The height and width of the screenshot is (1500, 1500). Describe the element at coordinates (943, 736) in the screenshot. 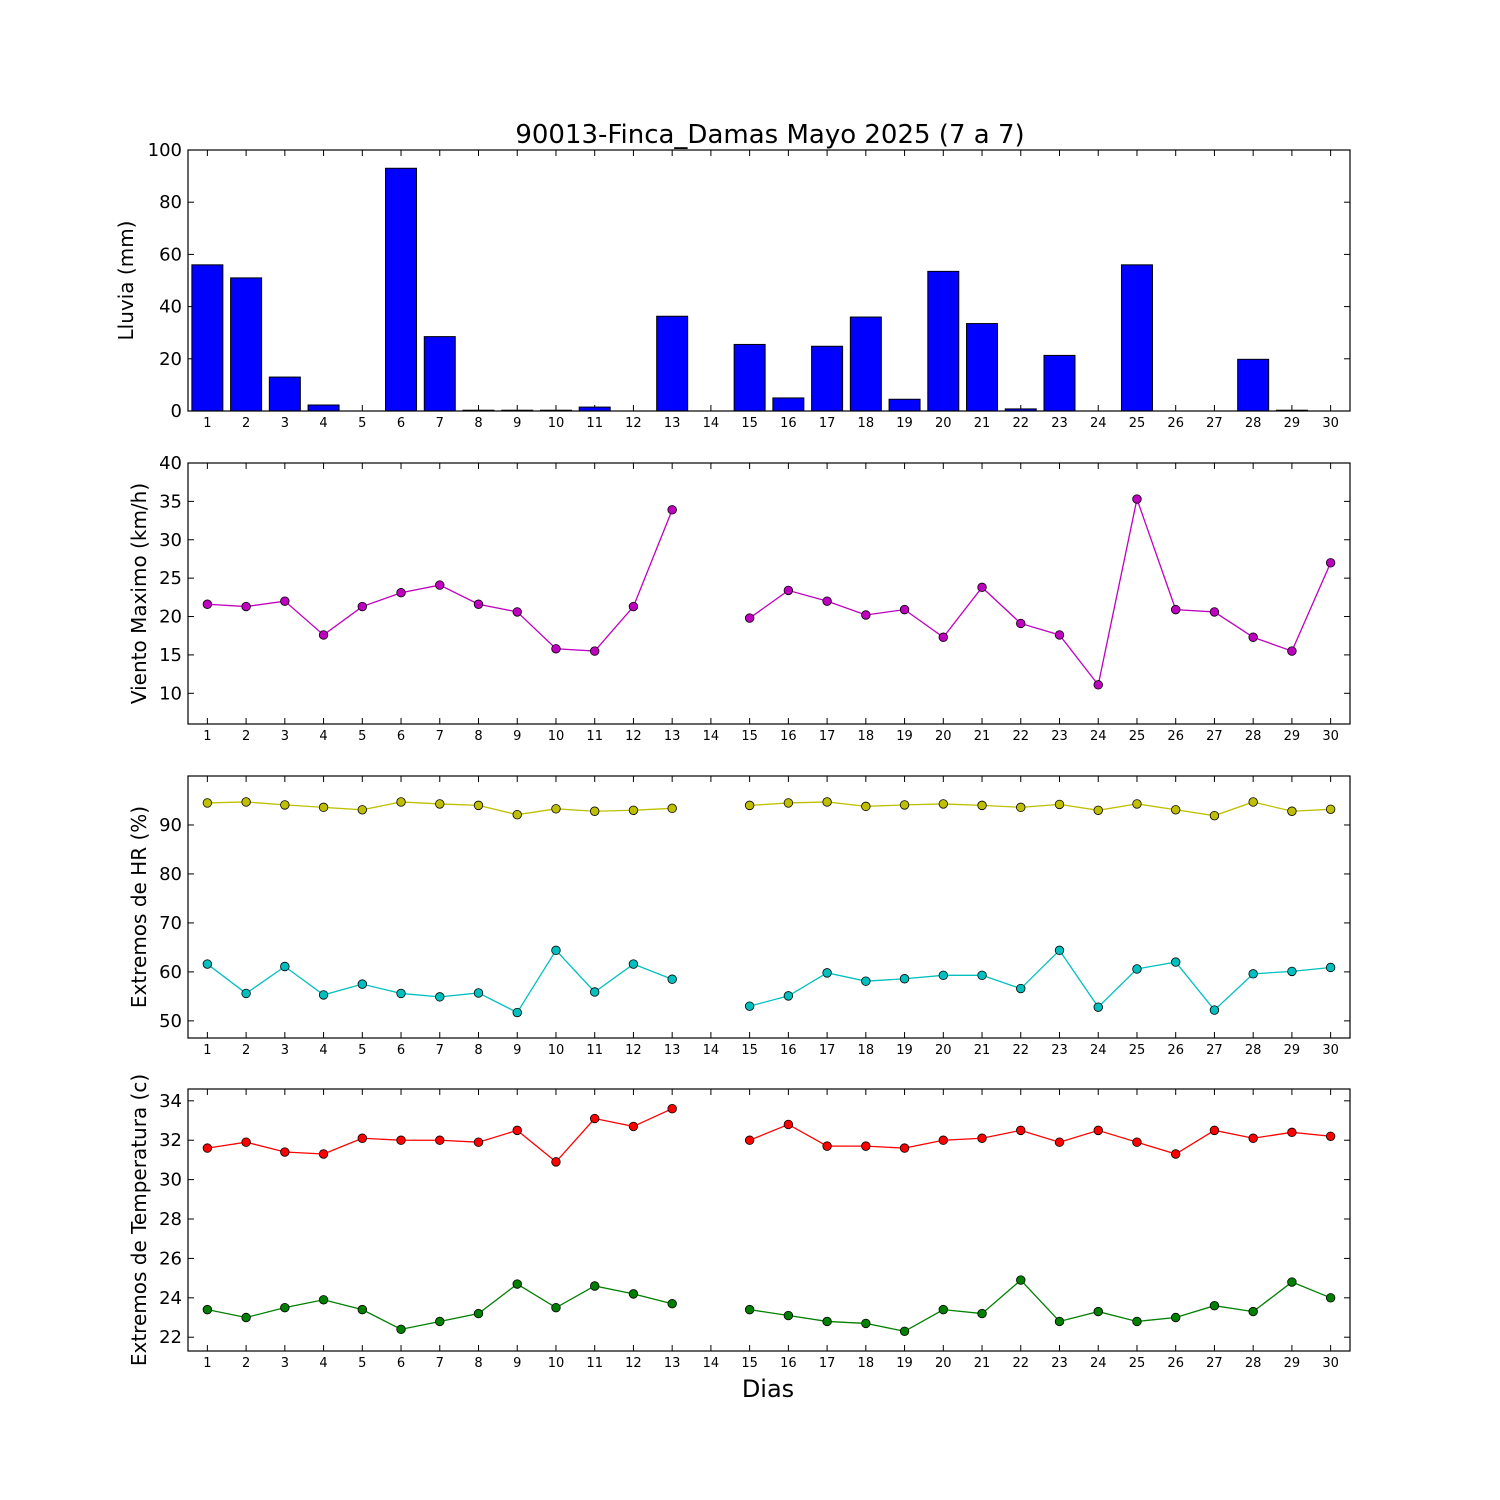

I see `x-tick-label: 20` at that location.